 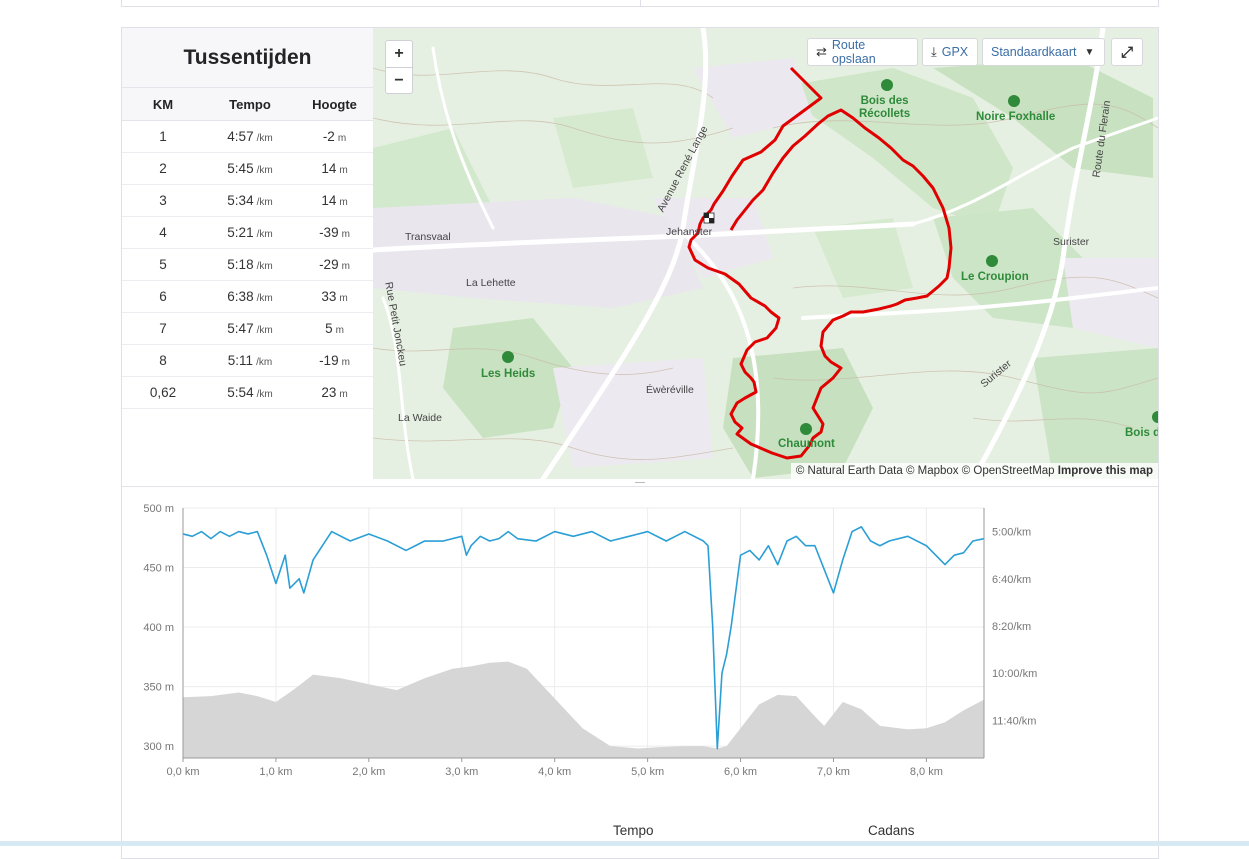 I want to click on gpx-download-button: ⤓ GPX, so click(x=950, y=52).